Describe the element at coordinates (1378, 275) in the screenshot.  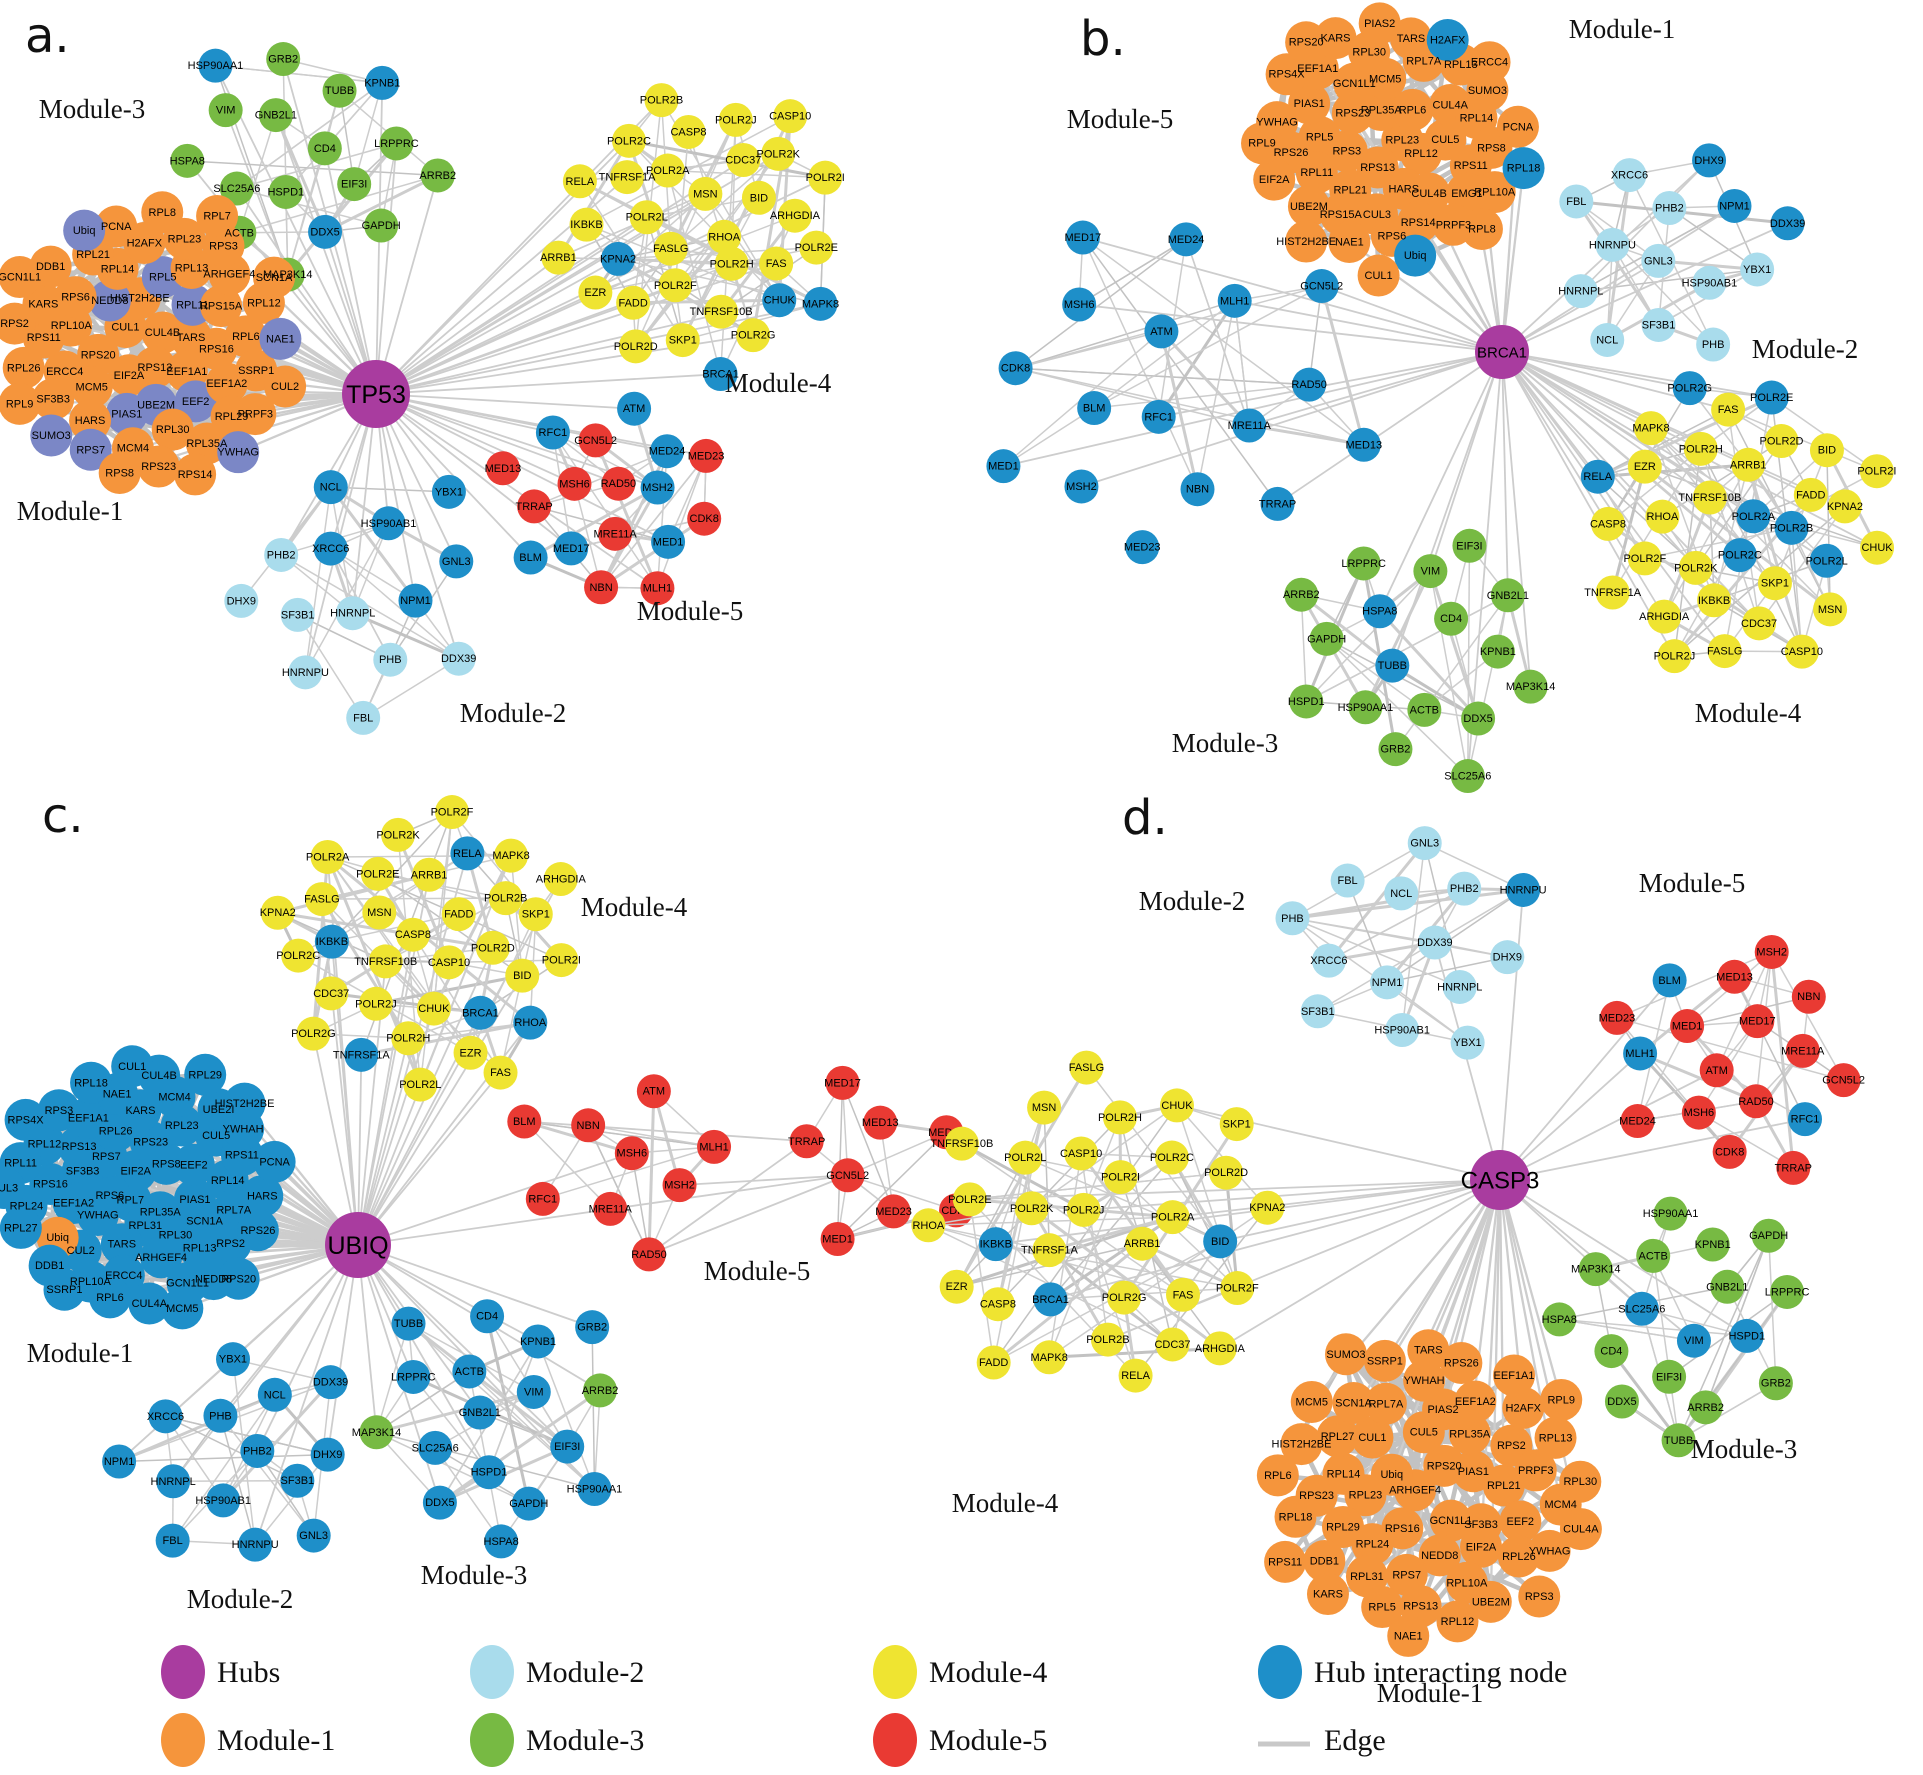
I see `node-CUL1` at that location.